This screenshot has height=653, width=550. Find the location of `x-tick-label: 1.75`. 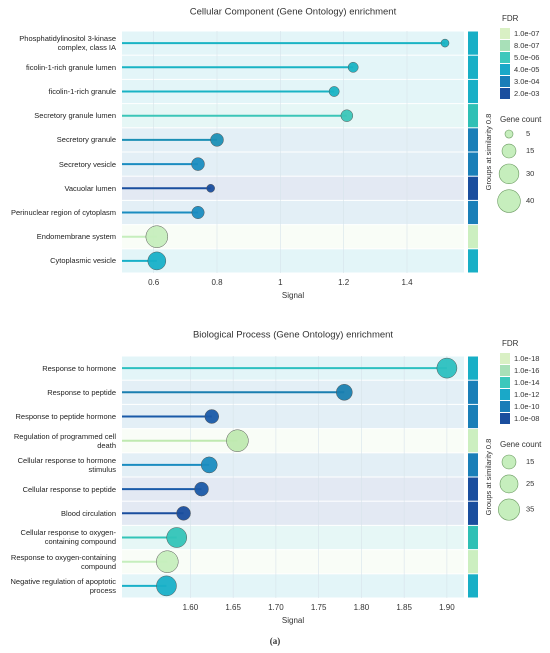

x-tick-label: 1.75 is located at coordinates (319, 607).